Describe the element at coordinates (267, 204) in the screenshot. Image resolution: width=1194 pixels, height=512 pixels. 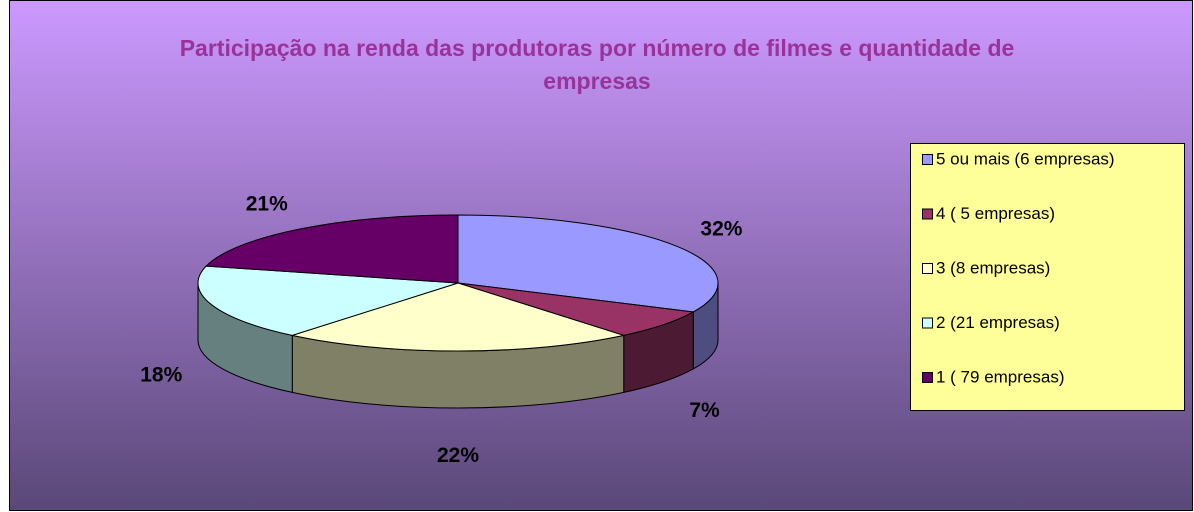
I see `data-label: 21%` at that location.